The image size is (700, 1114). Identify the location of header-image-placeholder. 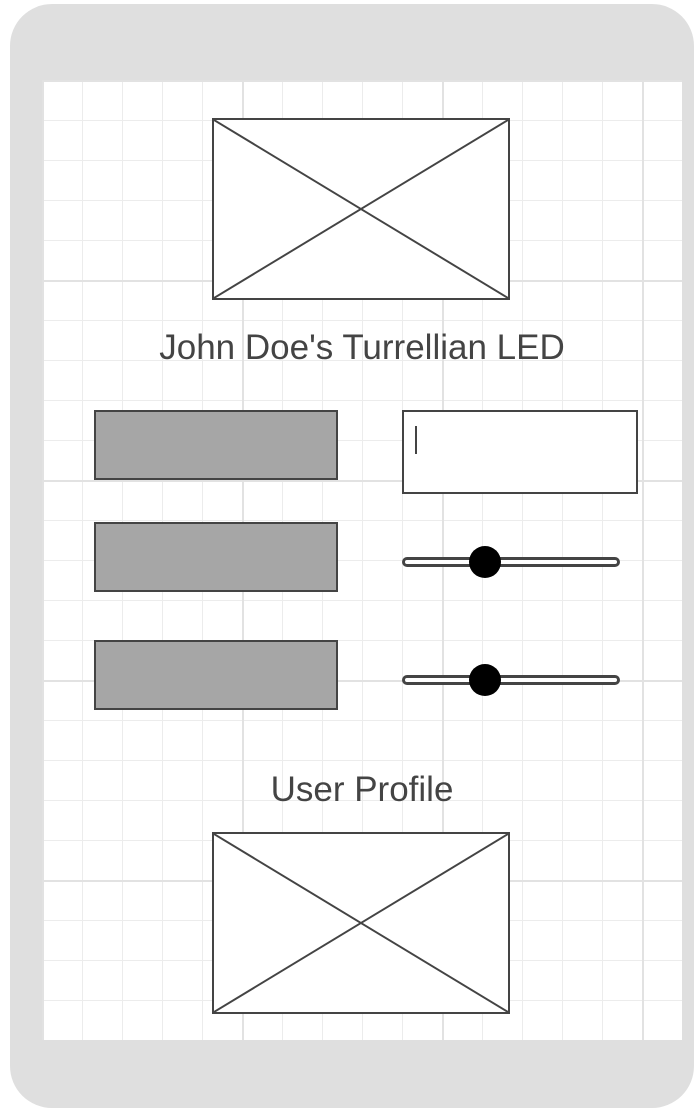
(361, 209).